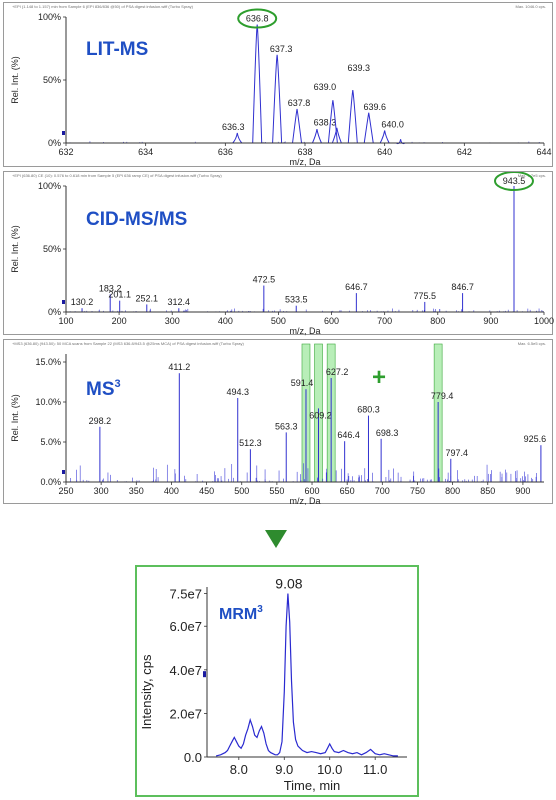 This screenshot has height=800, width=556. Describe the element at coordinates (325, 122) in the screenshot. I see `lit-ms-peak-label: 638.3` at that location.